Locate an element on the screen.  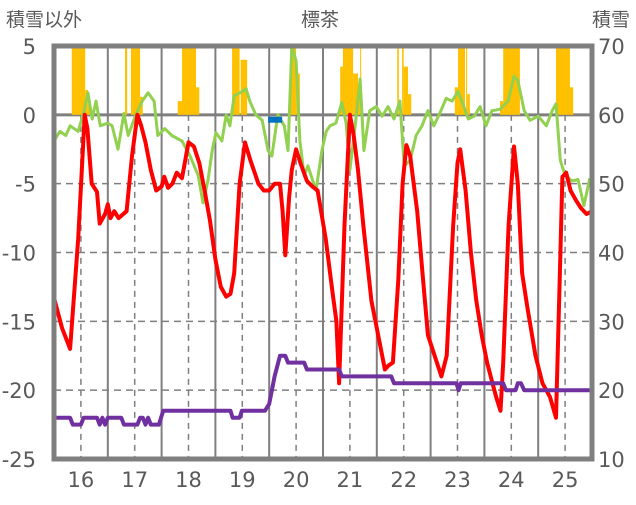
y-left-tick-label: 0 is located at coordinates (29, 116).